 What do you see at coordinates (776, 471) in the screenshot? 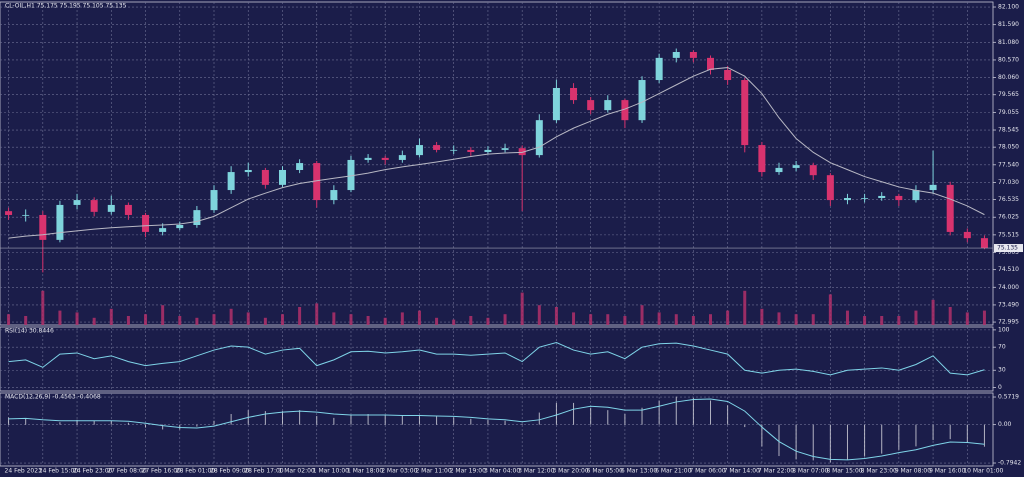
I see `x-tick-label: 7 Mar 22:00` at bounding box center [776, 471].